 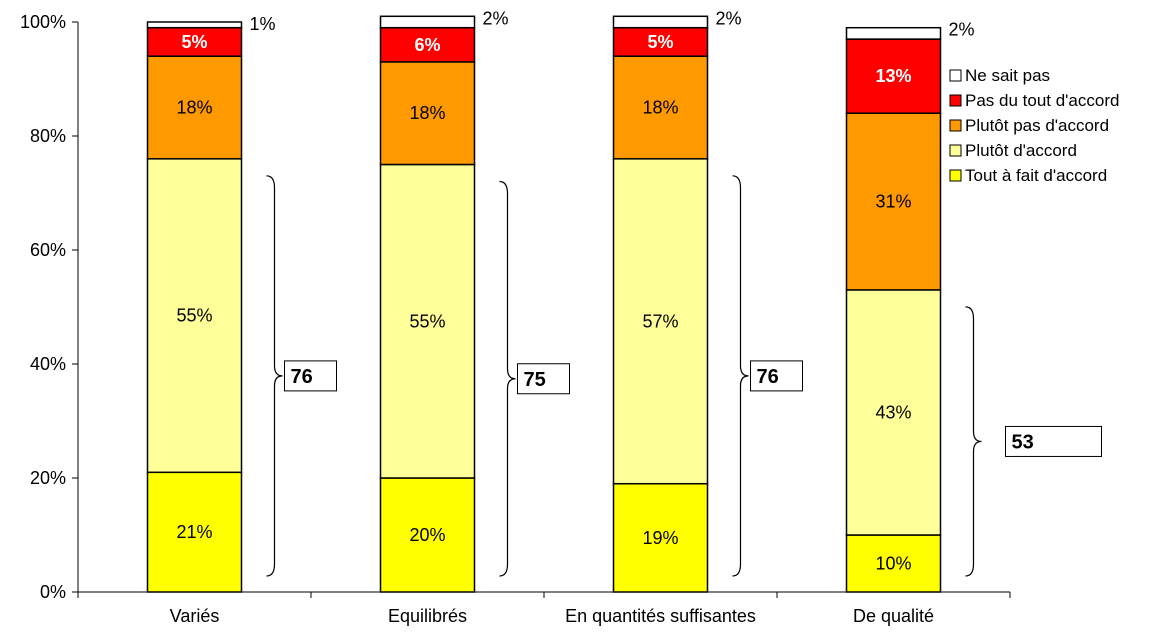 What do you see at coordinates (535, 380) in the screenshot?
I see `total-label: 75` at bounding box center [535, 380].